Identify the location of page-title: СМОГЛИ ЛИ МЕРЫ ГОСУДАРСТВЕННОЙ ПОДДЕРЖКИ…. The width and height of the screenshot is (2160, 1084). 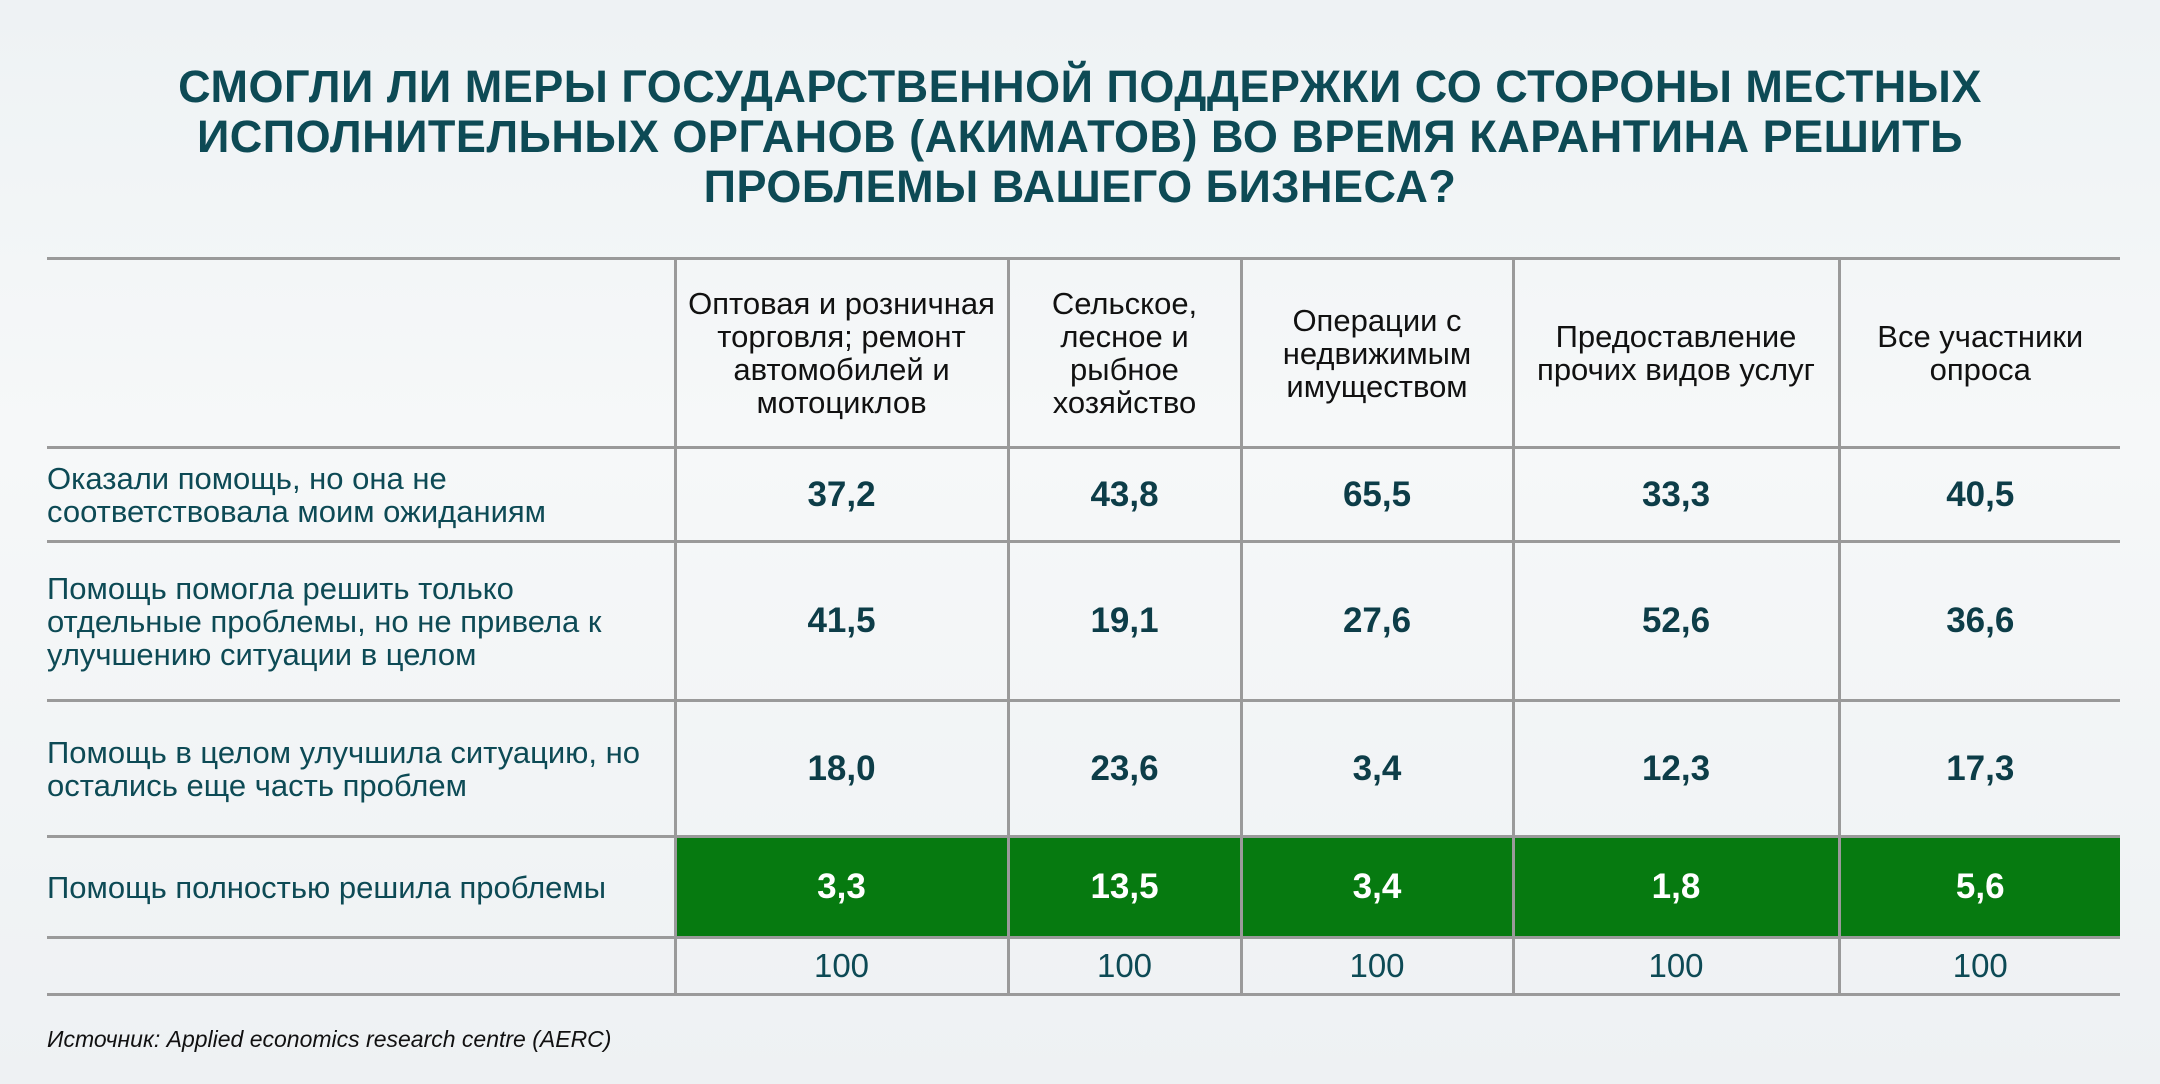
(1080, 137).